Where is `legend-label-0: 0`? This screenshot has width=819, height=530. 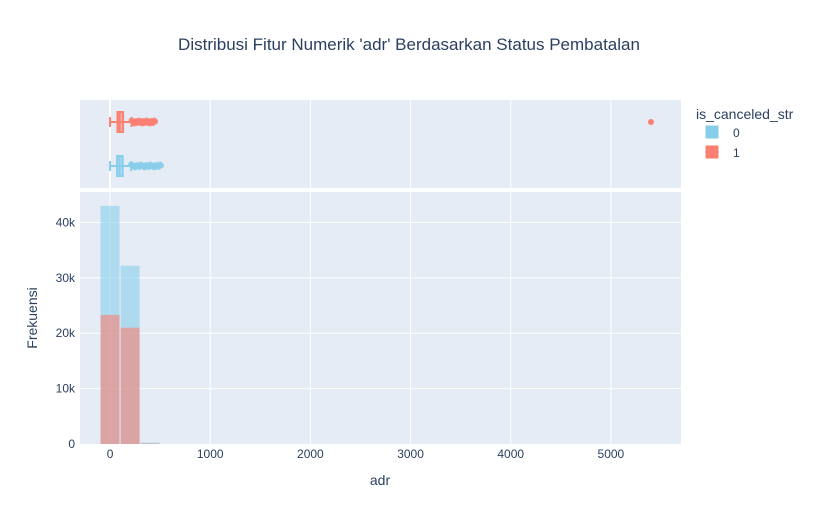 legend-label-0: 0 is located at coordinates (736, 133).